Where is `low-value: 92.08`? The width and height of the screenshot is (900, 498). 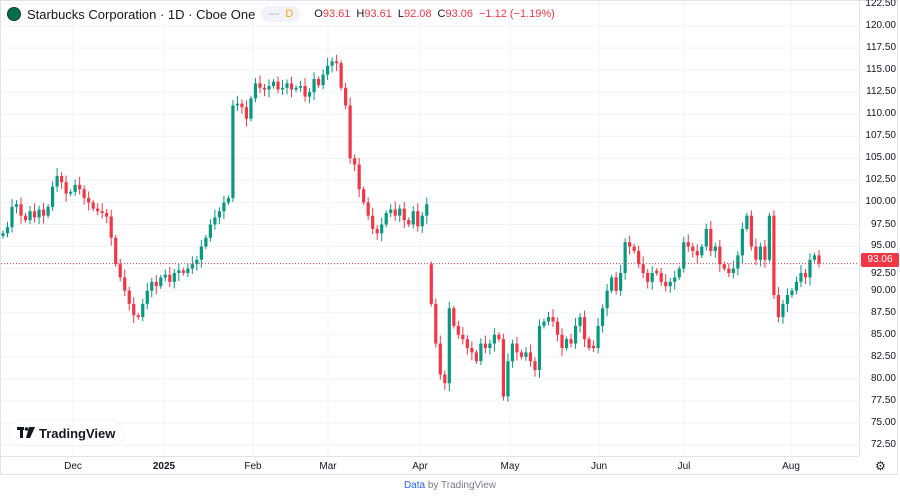 low-value: 92.08 is located at coordinates (417, 14).